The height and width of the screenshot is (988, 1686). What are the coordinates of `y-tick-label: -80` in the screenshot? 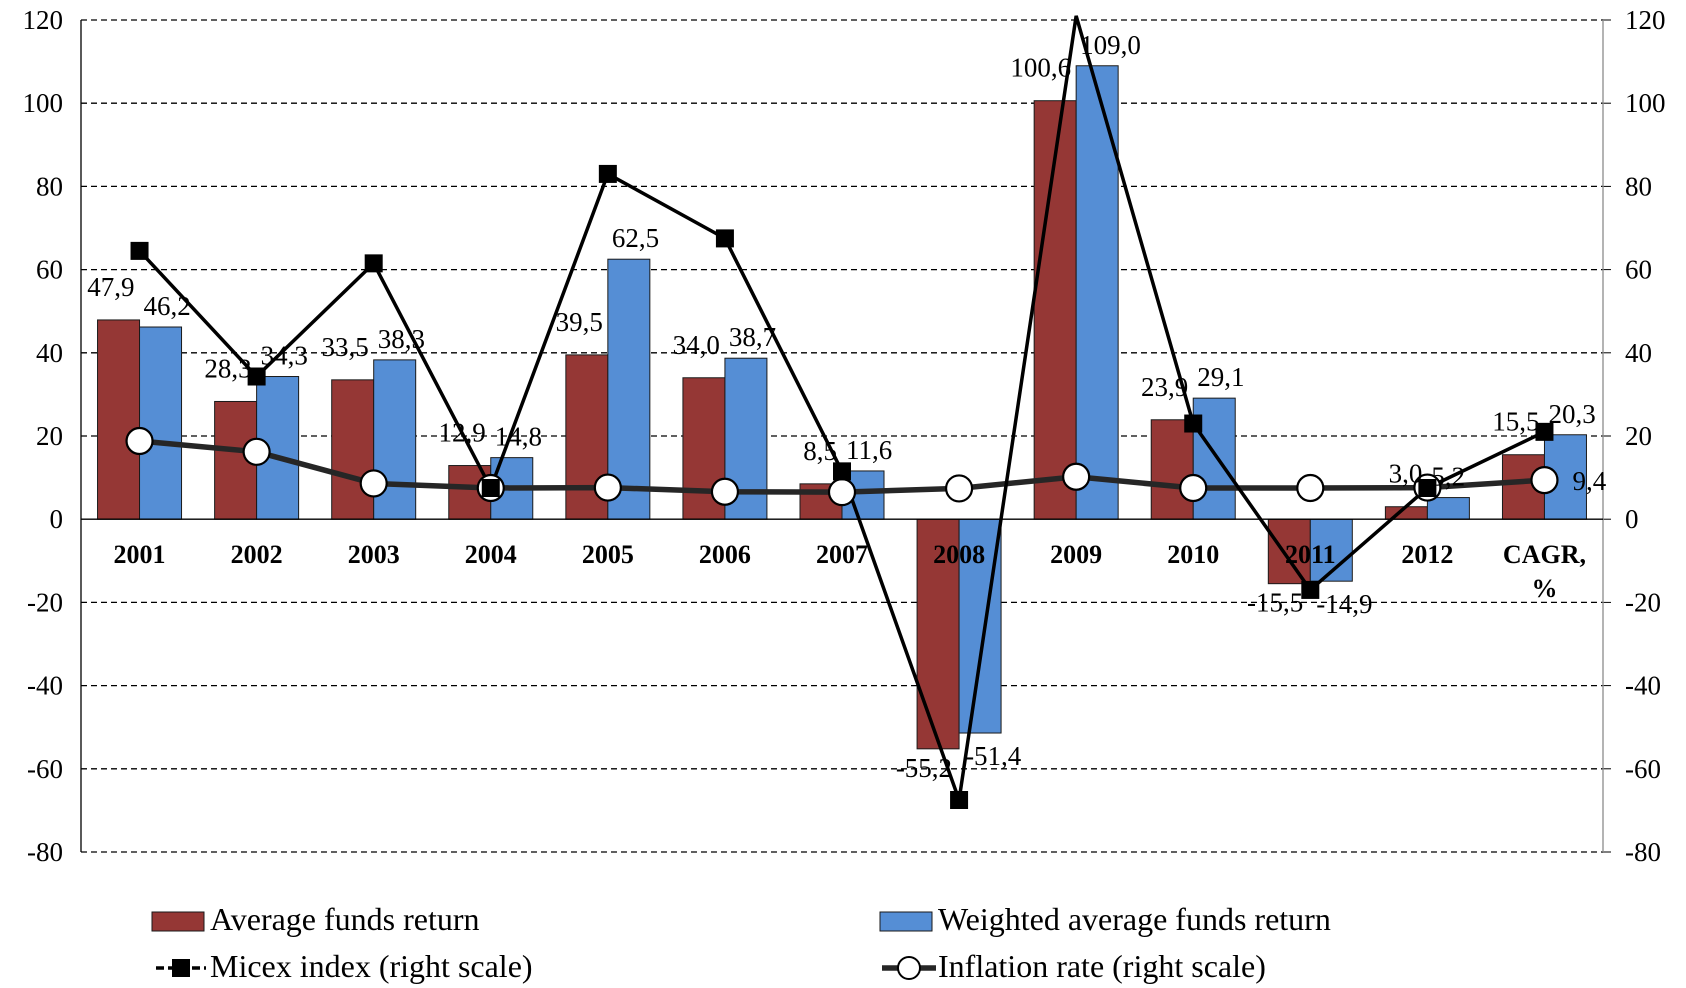 It's located at (45, 852).